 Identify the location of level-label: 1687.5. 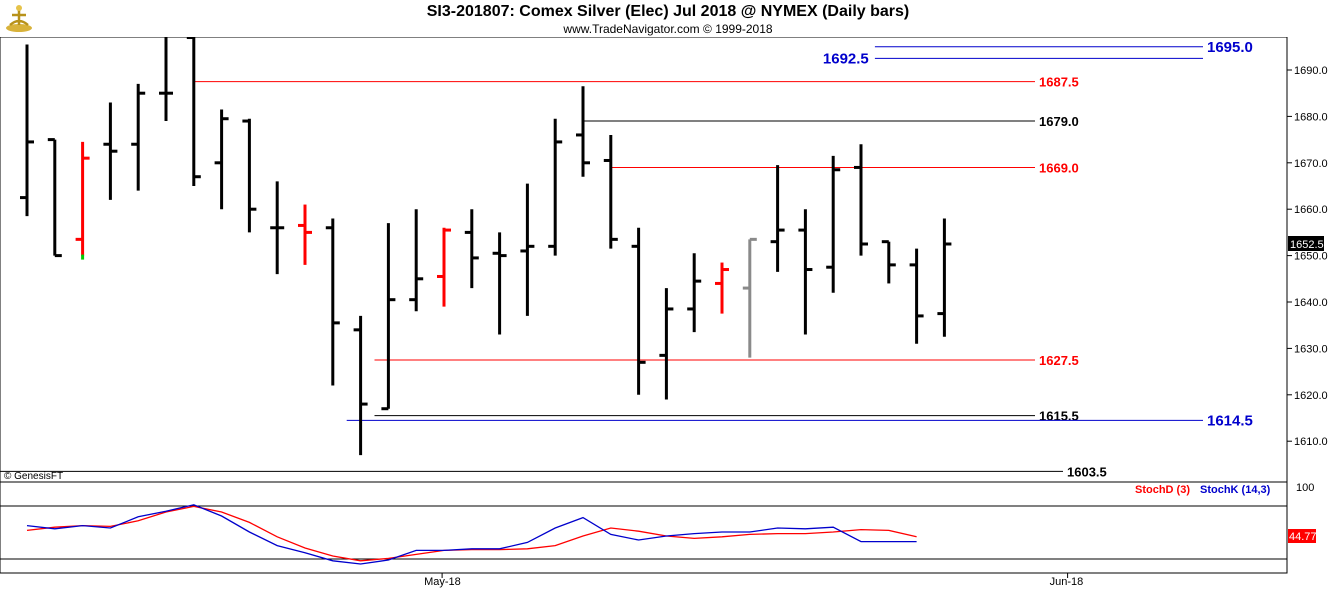
(1059, 82).